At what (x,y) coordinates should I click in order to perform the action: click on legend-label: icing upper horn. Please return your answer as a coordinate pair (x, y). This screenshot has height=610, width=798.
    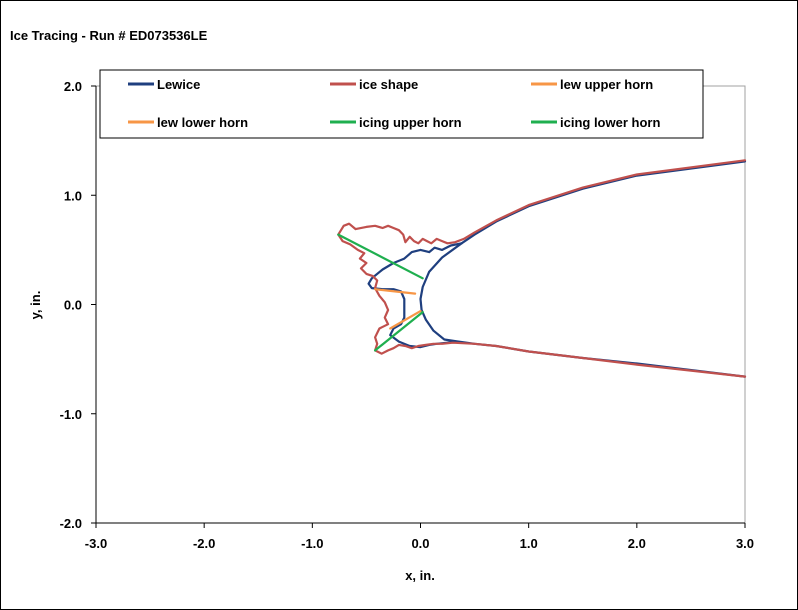
    Looking at the image, I should click on (410, 122).